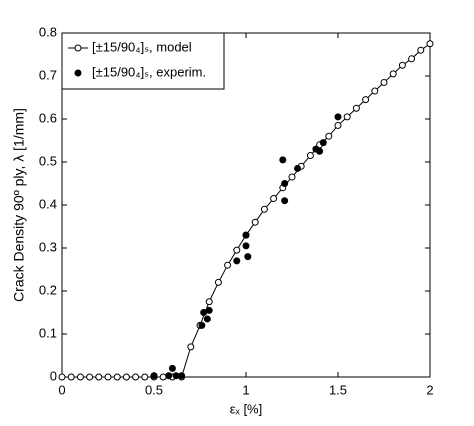 The width and height of the screenshot is (474, 426). Describe the element at coordinates (48, 160) in the screenshot. I see `y-tick-label: 0.5` at that location.